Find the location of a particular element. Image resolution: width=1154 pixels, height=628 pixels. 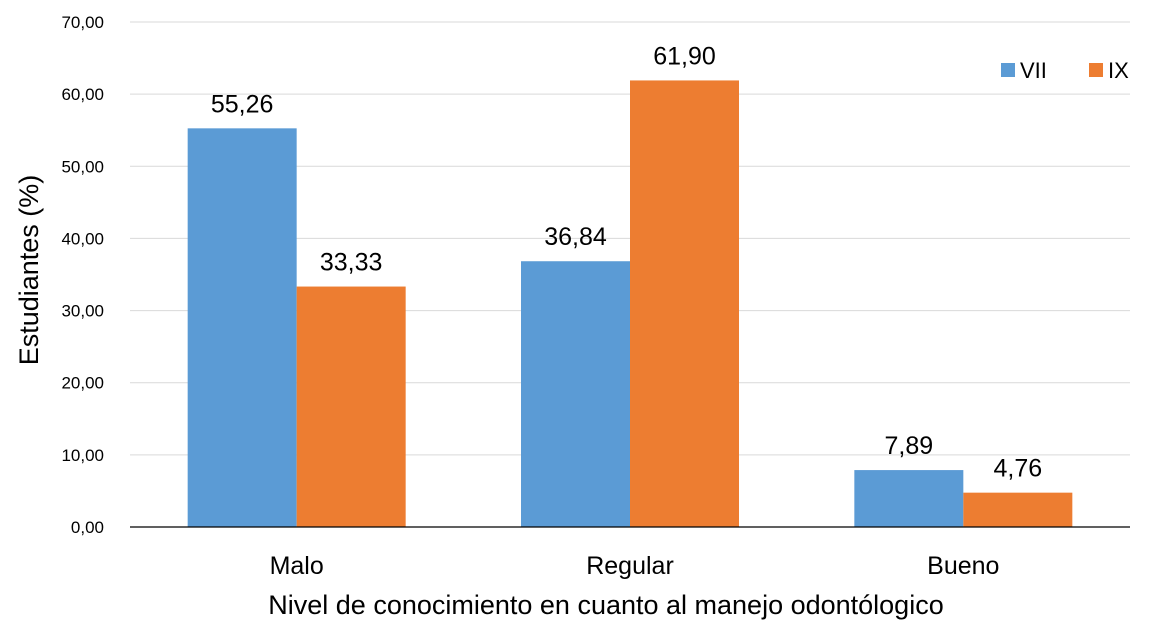

y-tick-label: 70,00 is located at coordinates (82, 22).